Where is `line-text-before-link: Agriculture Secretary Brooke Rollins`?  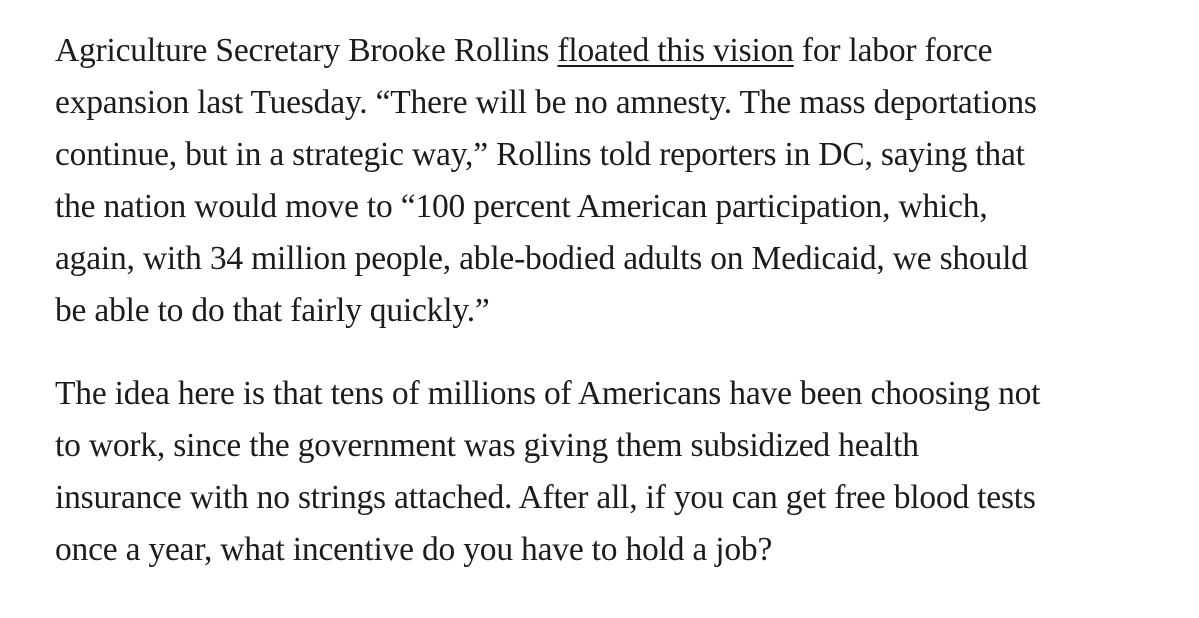 line-text-before-link: Agriculture Secretary Brooke Rollins is located at coordinates (306, 50).